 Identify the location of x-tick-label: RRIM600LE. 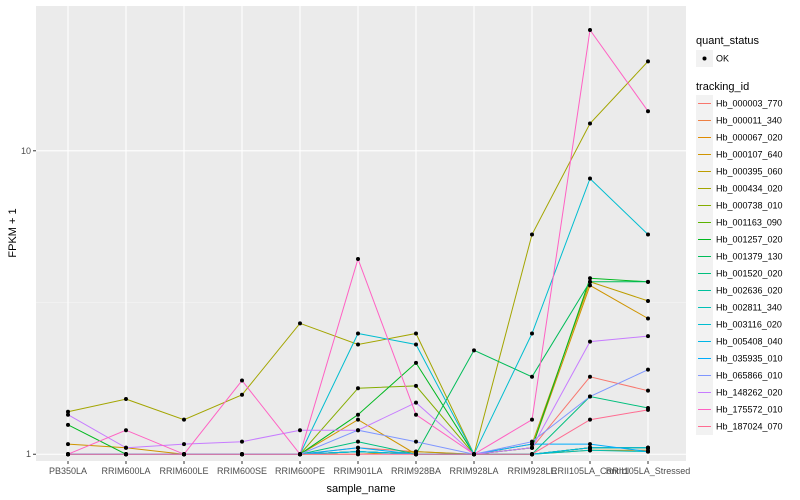
(183, 471).